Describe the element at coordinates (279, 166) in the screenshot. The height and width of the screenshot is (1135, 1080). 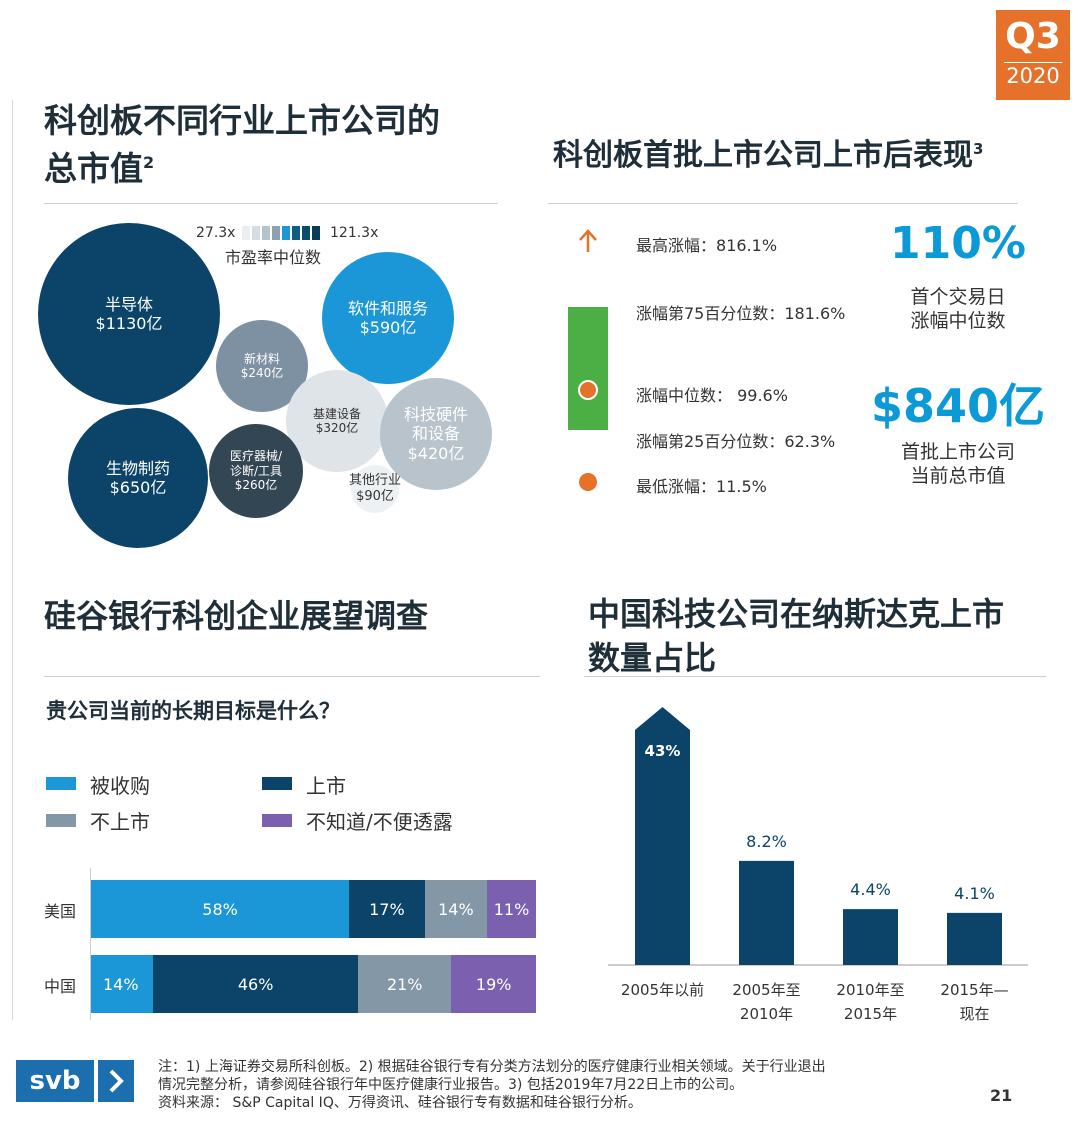
I see `section1-title-line2-wrap: 总市值2` at that location.